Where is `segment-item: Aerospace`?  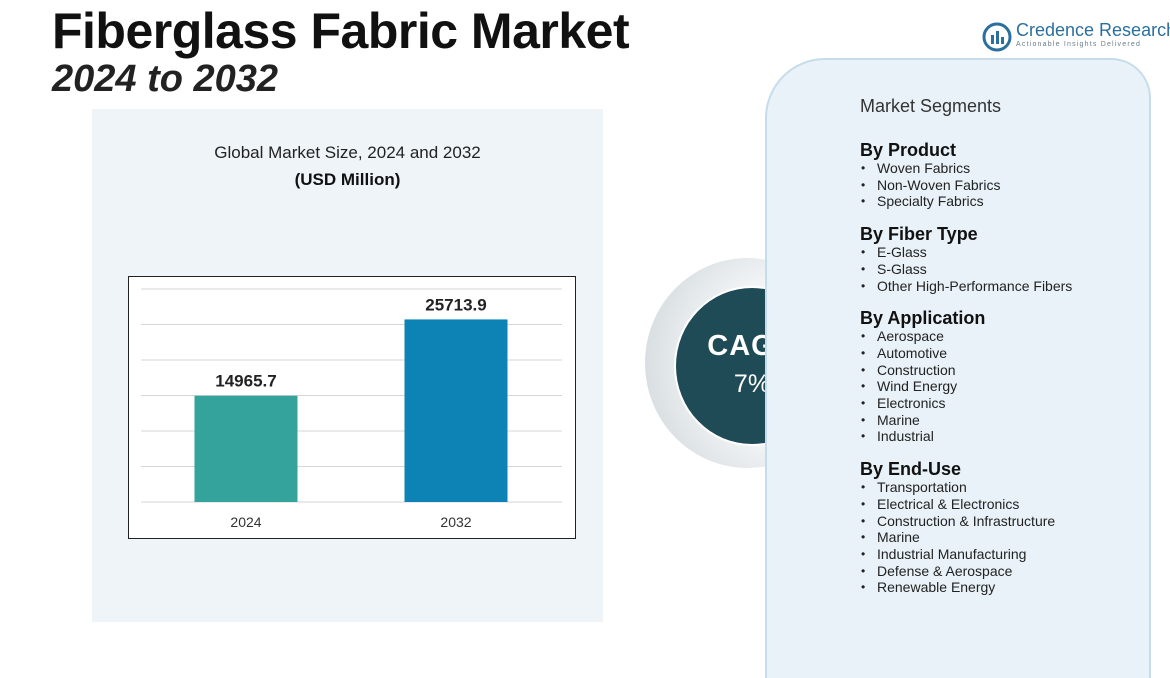
segment-item: Aerospace is located at coordinates (1010, 336).